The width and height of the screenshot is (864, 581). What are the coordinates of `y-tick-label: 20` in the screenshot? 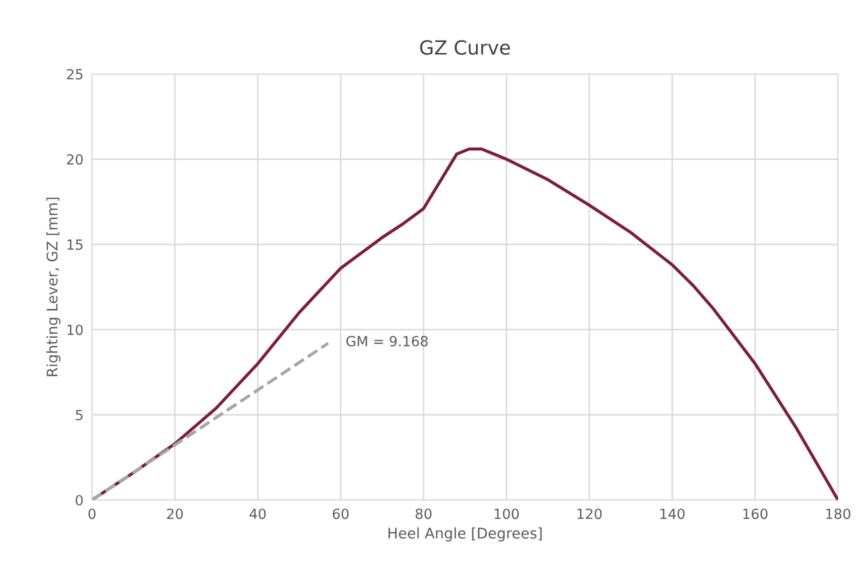 It's located at (75, 159).